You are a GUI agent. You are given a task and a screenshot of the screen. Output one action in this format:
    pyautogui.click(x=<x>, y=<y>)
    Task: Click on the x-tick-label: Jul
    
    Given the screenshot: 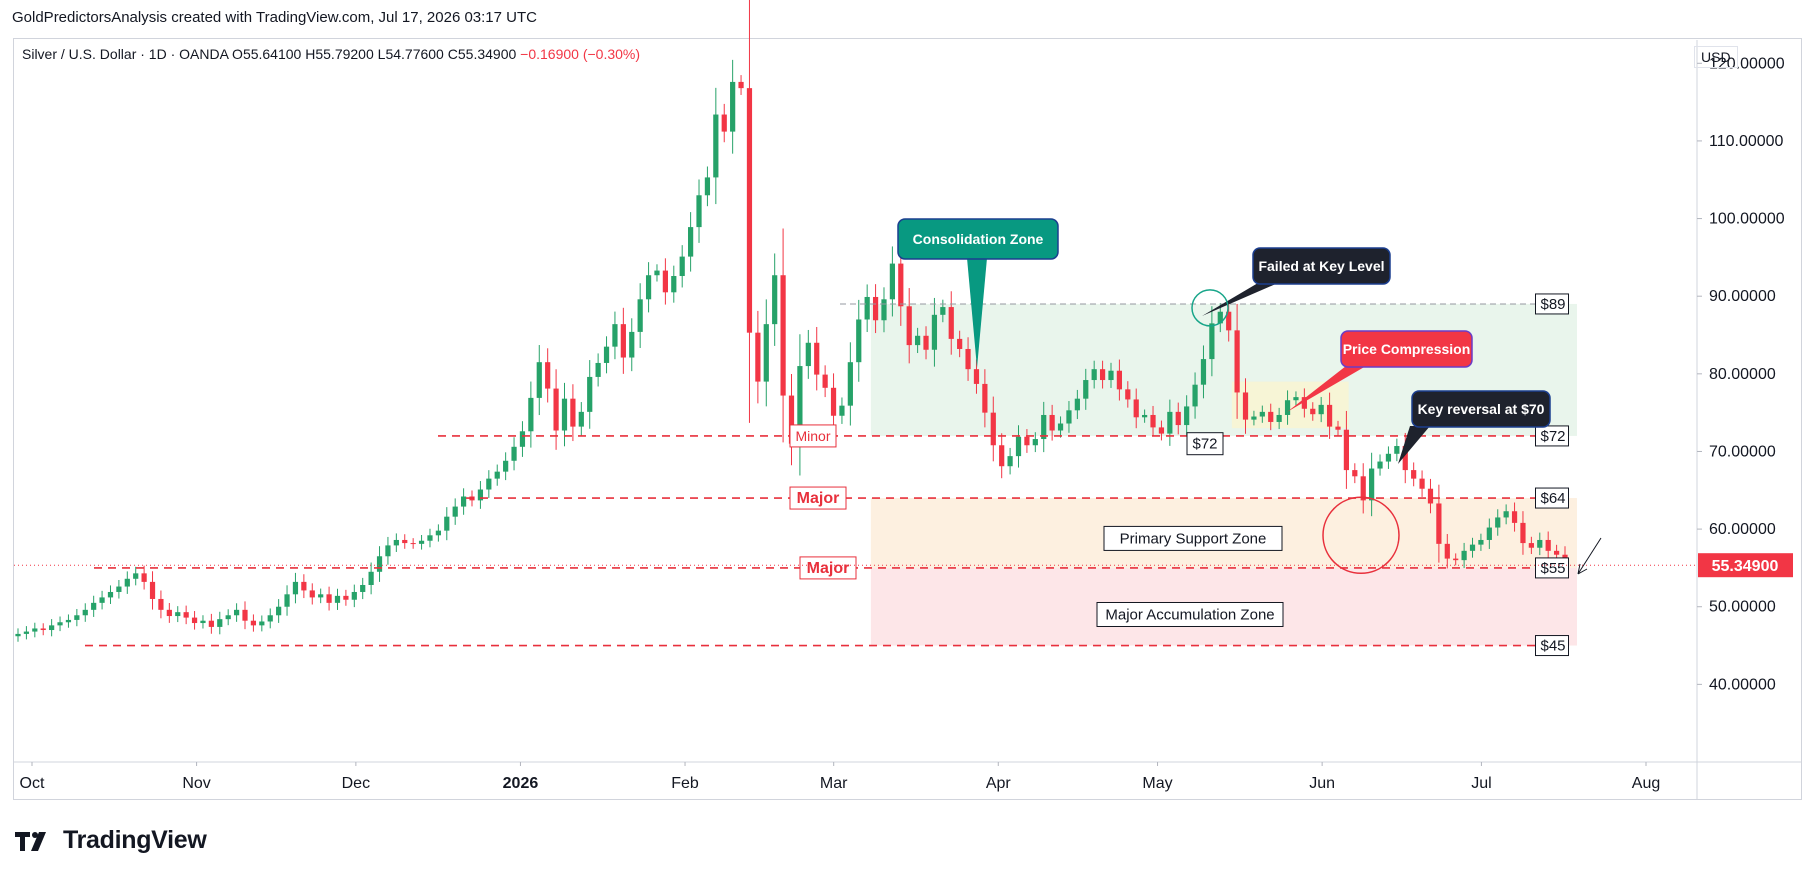 What is the action you would take?
    pyautogui.click(x=1481, y=783)
    